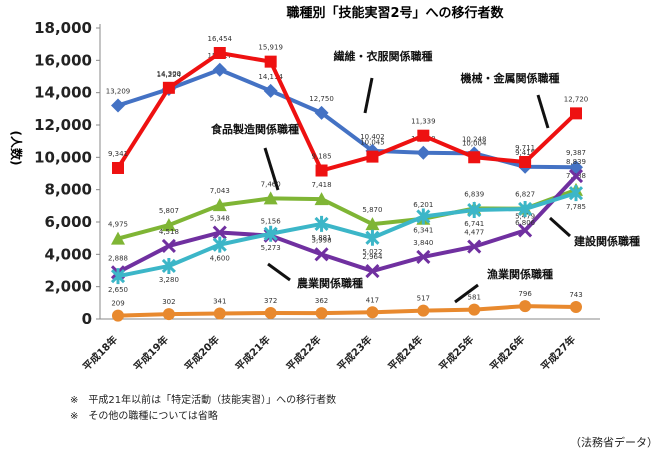 The height and width of the screenshot is (454, 668). What do you see at coordinates (322, 185) in the screenshot?
I see `data-label: 7,418` at bounding box center [322, 185].